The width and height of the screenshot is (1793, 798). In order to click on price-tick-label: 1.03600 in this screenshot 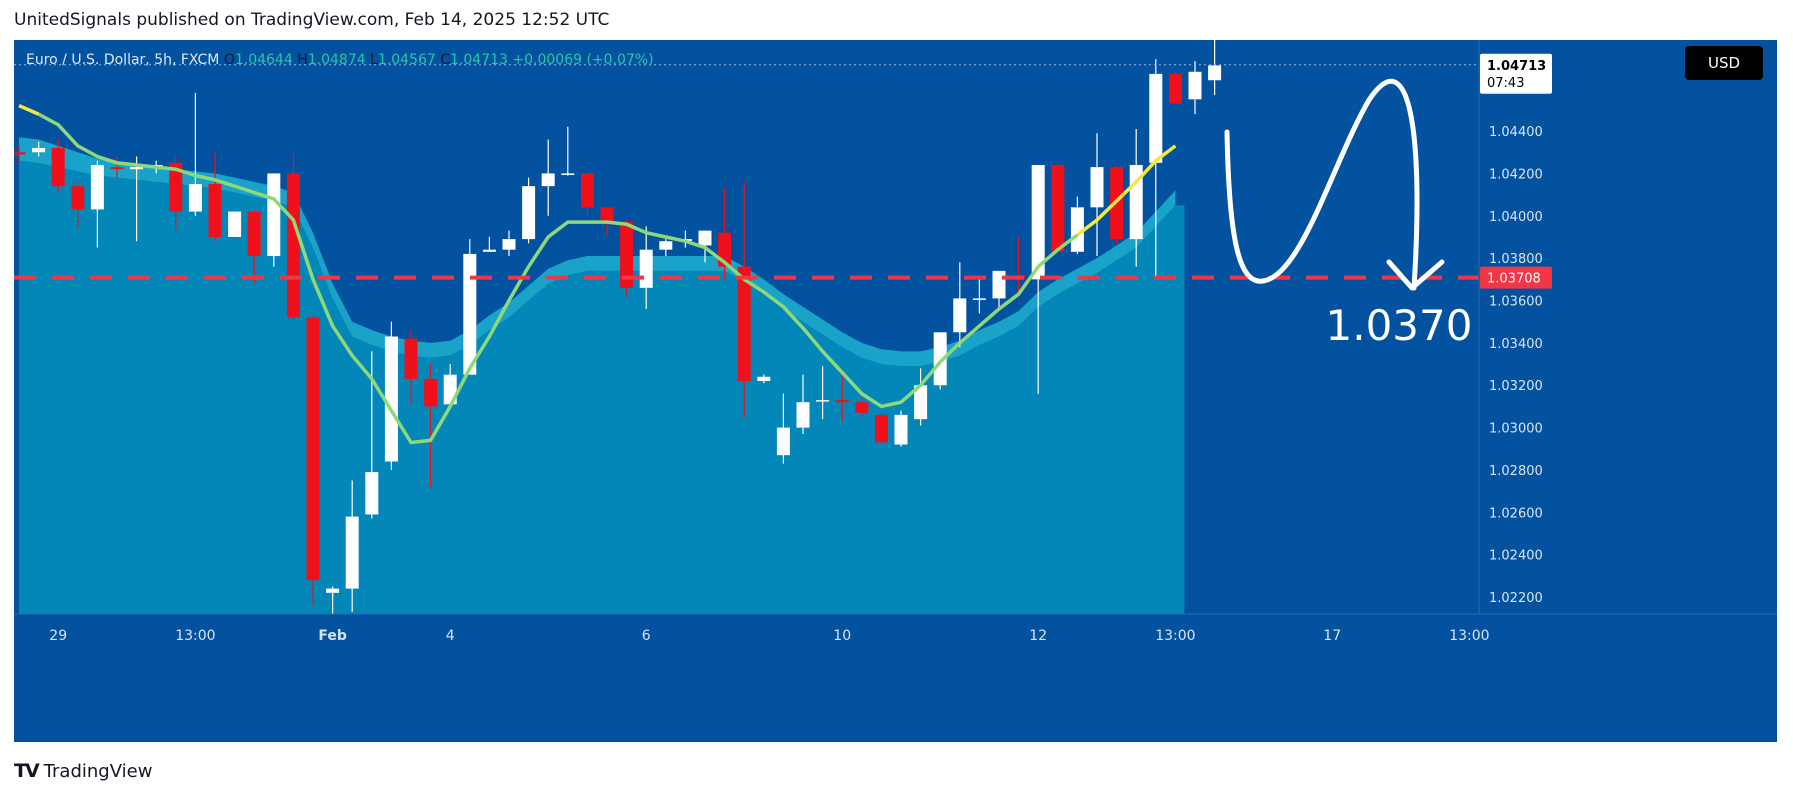, I will do `click(1516, 302)`.